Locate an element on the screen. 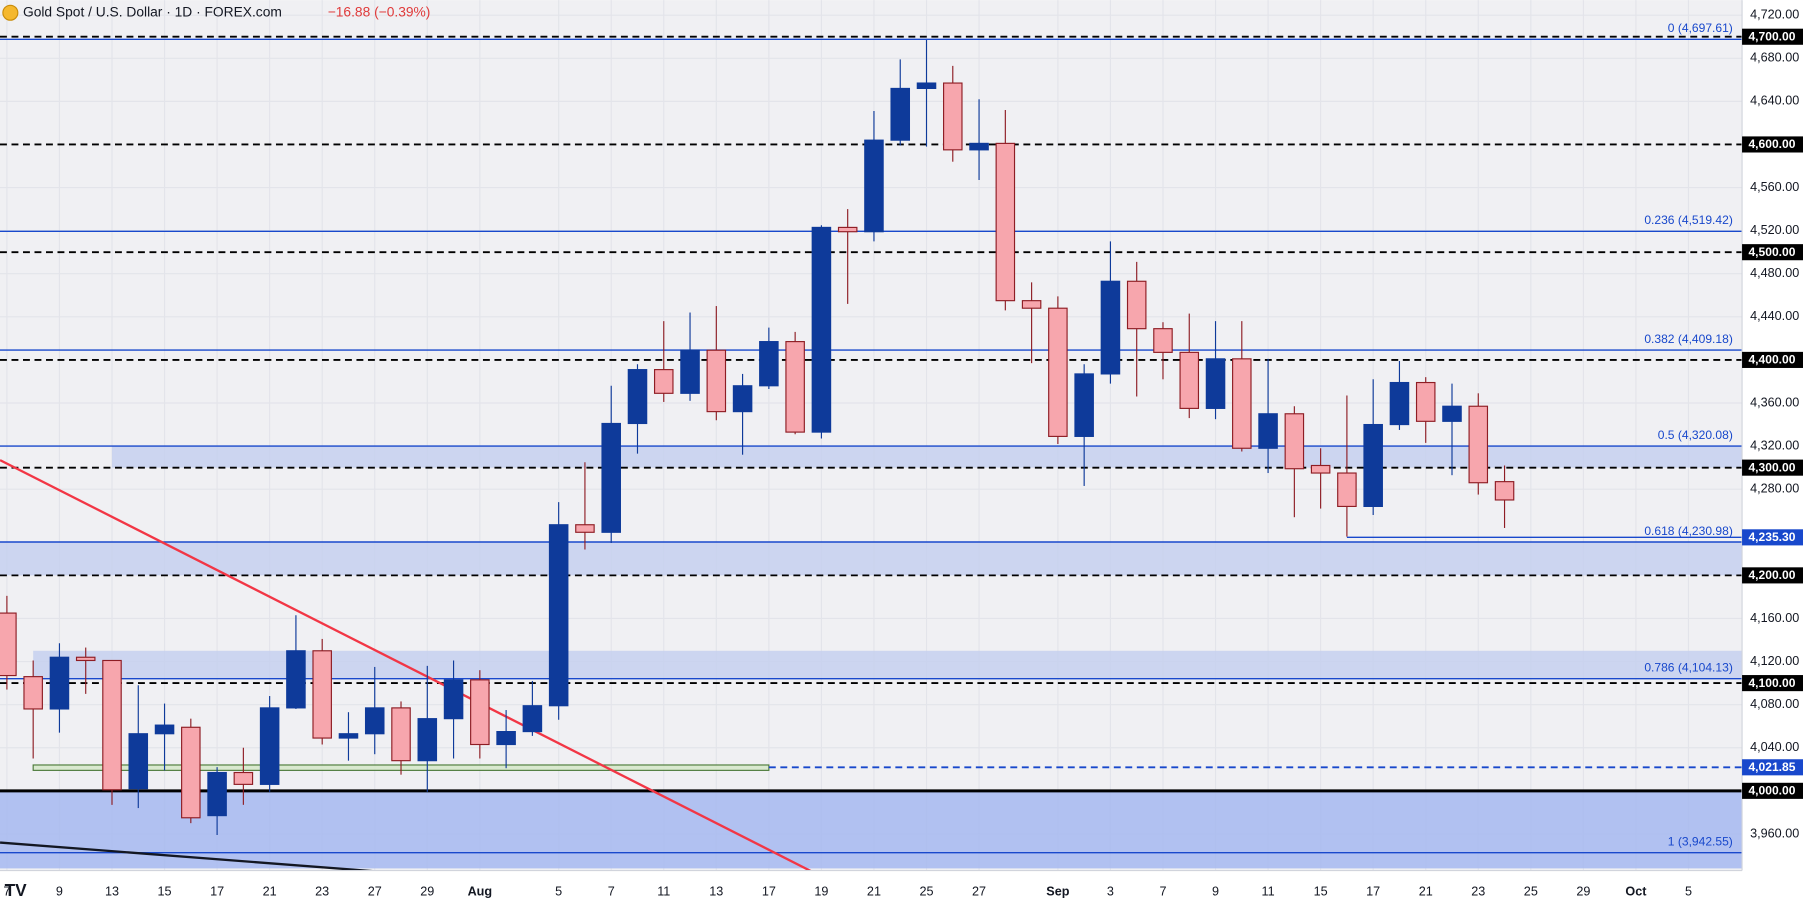 The width and height of the screenshot is (1803, 904). y-tick-label: 4,720.00 is located at coordinates (1774, 15).